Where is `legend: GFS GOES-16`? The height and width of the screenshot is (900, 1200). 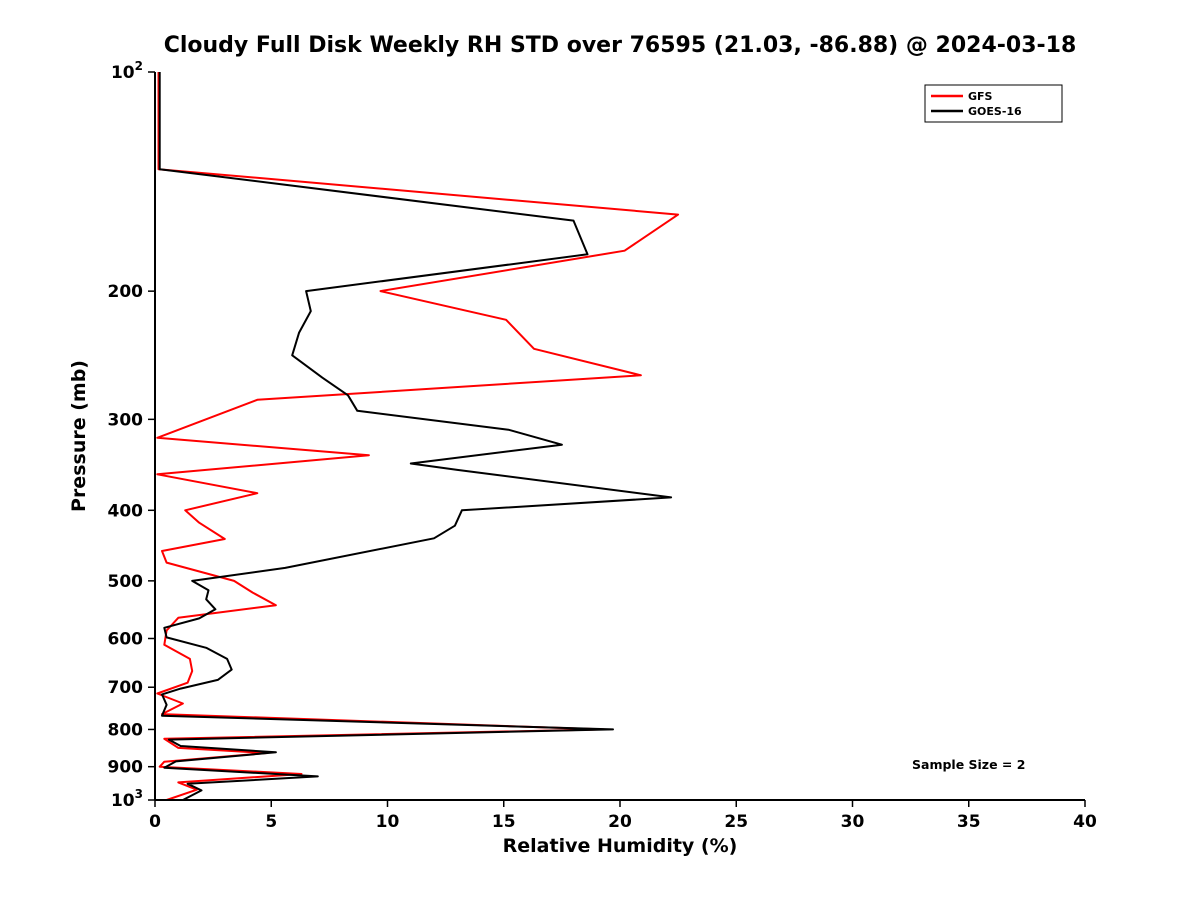
legend: GFS GOES-16 is located at coordinates (993, 103).